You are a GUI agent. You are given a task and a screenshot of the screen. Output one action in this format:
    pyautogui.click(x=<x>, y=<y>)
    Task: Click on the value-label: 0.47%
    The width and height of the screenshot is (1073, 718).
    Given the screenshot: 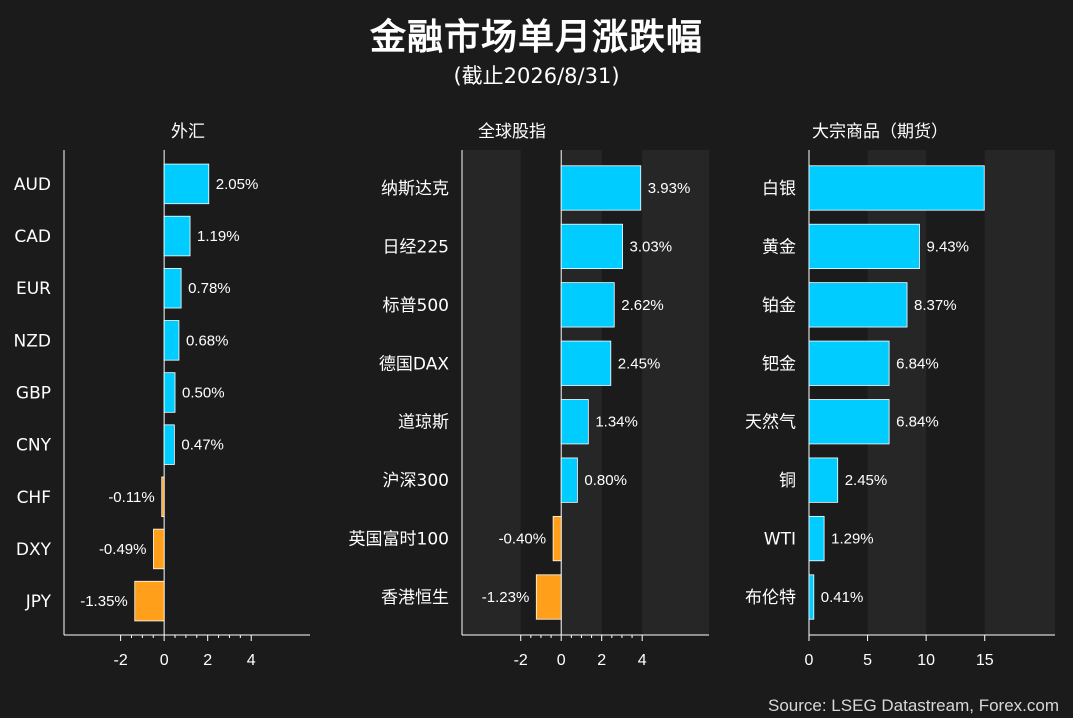 What is the action you would take?
    pyautogui.click(x=202, y=445)
    